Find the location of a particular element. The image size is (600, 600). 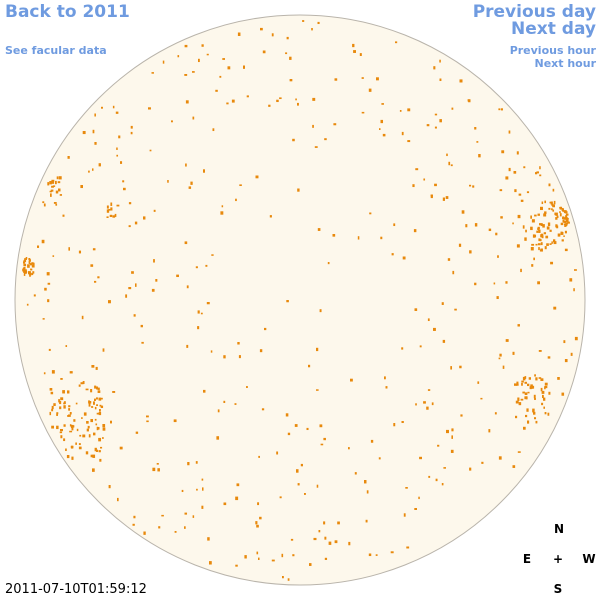

back-link: Back to 2011 is located at coordinates (67, 12).